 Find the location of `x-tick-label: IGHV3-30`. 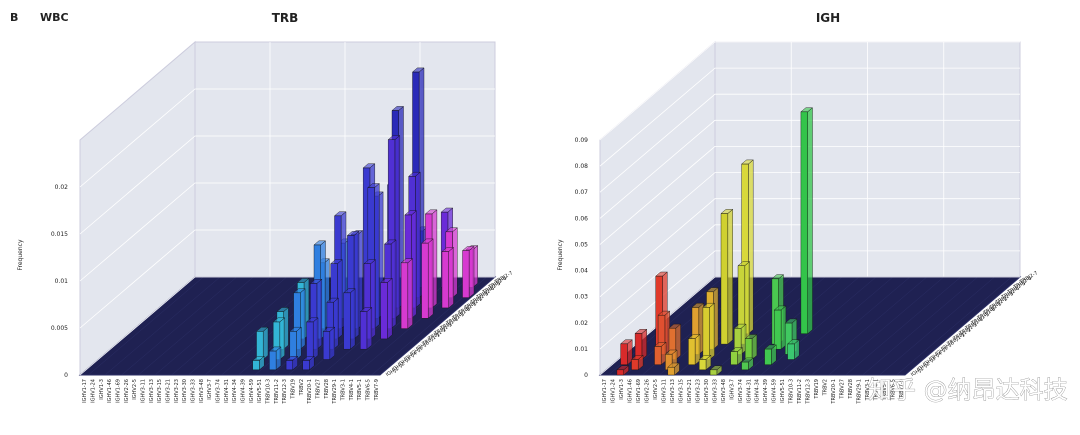

x-tick-label: IGHV3-30 is located at coordinates (707, 391).